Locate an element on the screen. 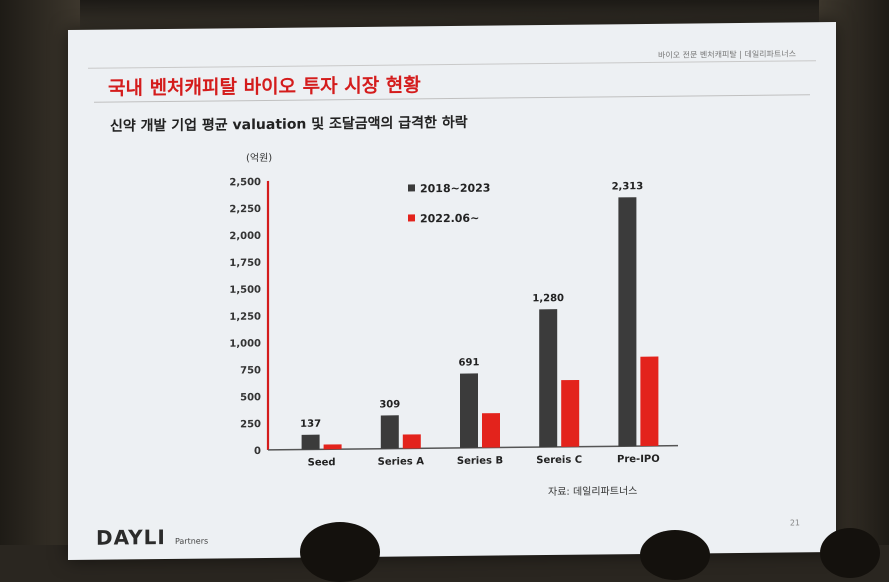  x-tick-label: Sereis C is located at coordinates (559, 460).